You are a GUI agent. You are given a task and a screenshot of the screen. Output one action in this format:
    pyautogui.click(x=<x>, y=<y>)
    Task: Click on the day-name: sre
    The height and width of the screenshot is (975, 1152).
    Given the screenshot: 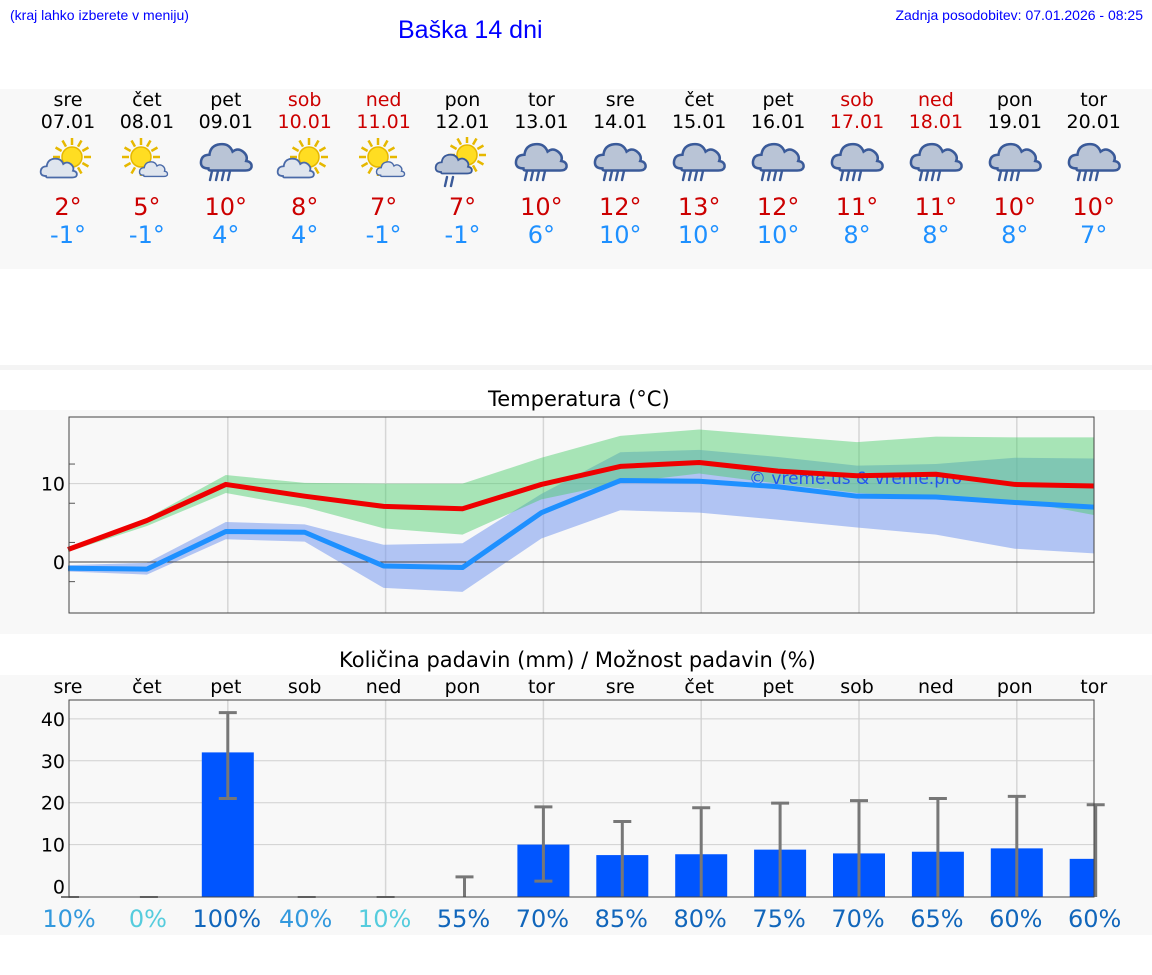 What is the action you would take?
    pyautogui.click(x=68, y=100)
    